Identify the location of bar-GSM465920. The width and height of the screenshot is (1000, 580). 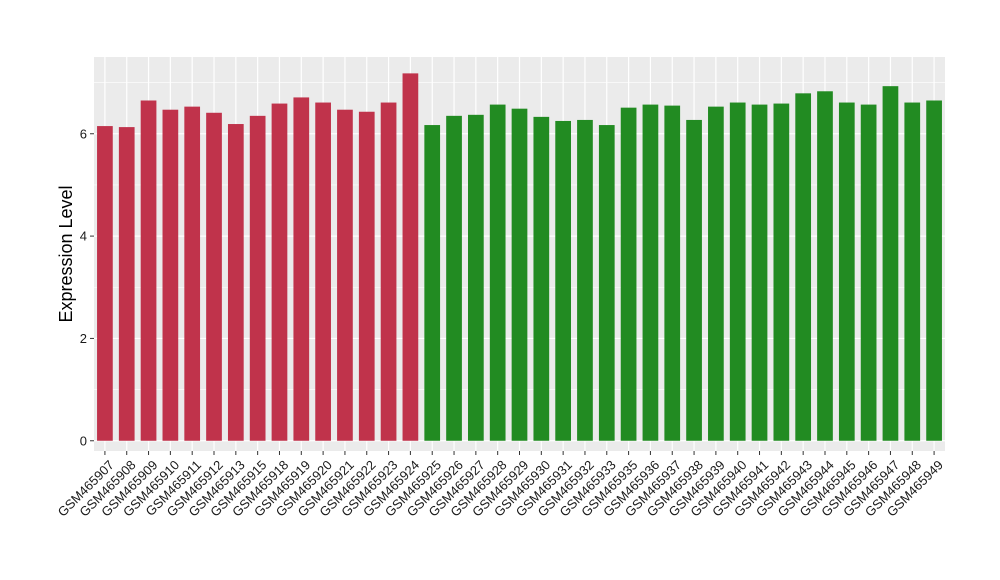
(323, 271).